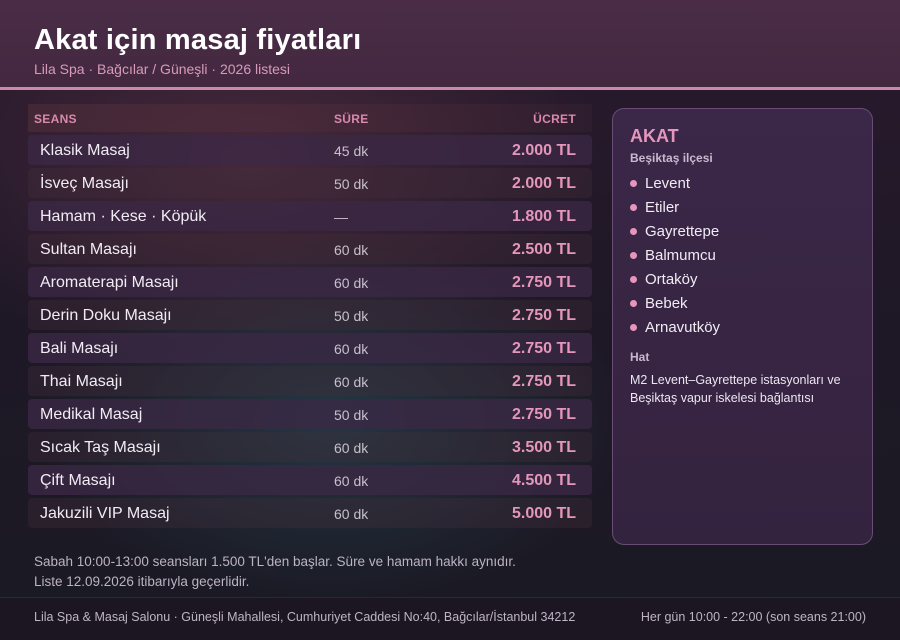 Image resolution: width=900 pixels, height=640 pixels. Describe the element at coordinates (81, 381) in the screenshot. I see `service-name: Thai Masajı` at that location.